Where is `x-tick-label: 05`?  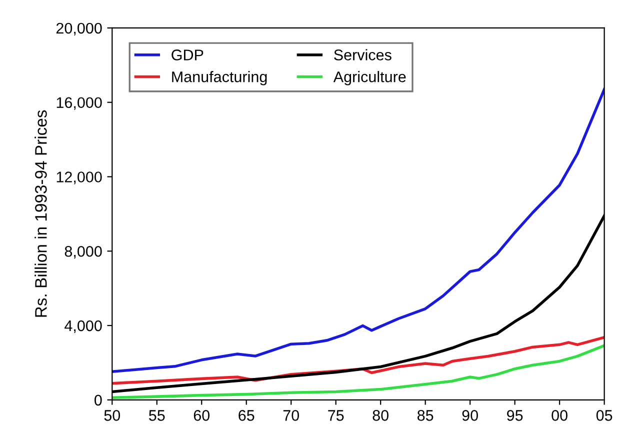 x-tick-label: 05 is located at coordinates (604, 415).